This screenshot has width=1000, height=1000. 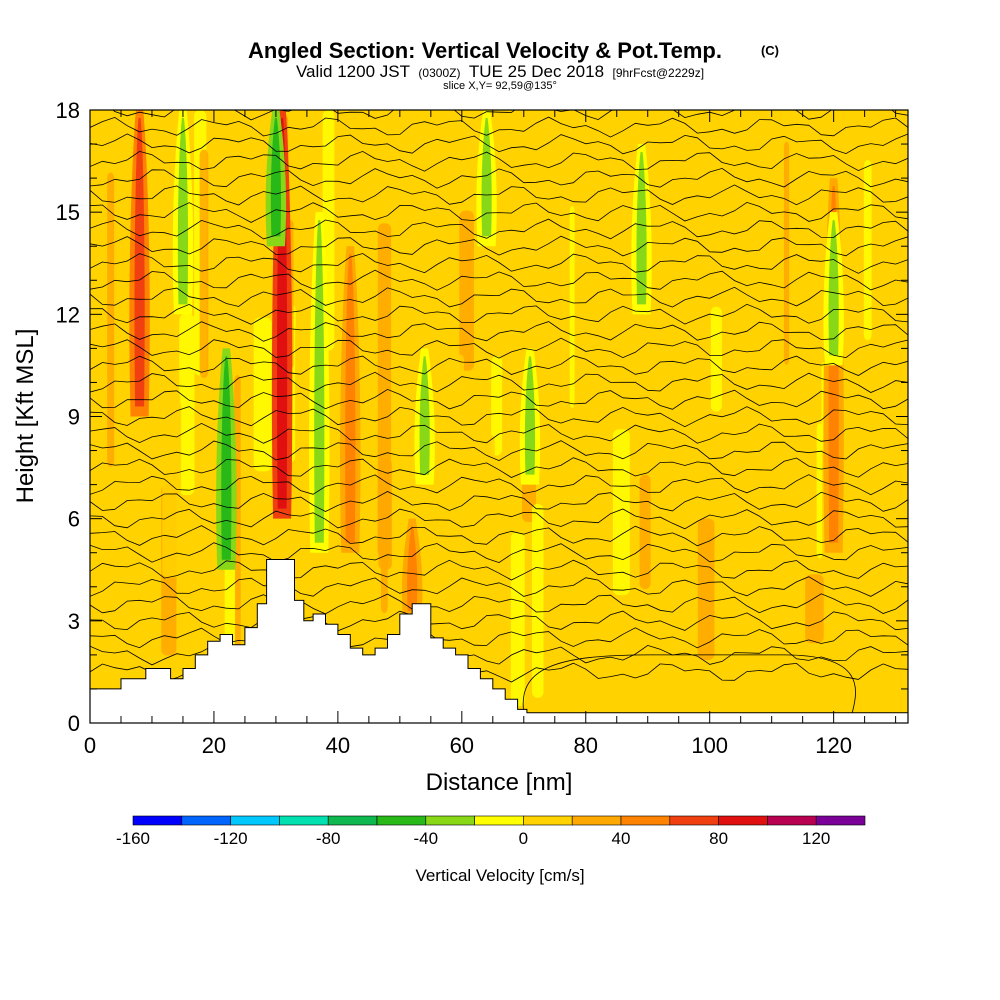 I want to click on chart-title-unit: (C), so click(x=770, y=50).